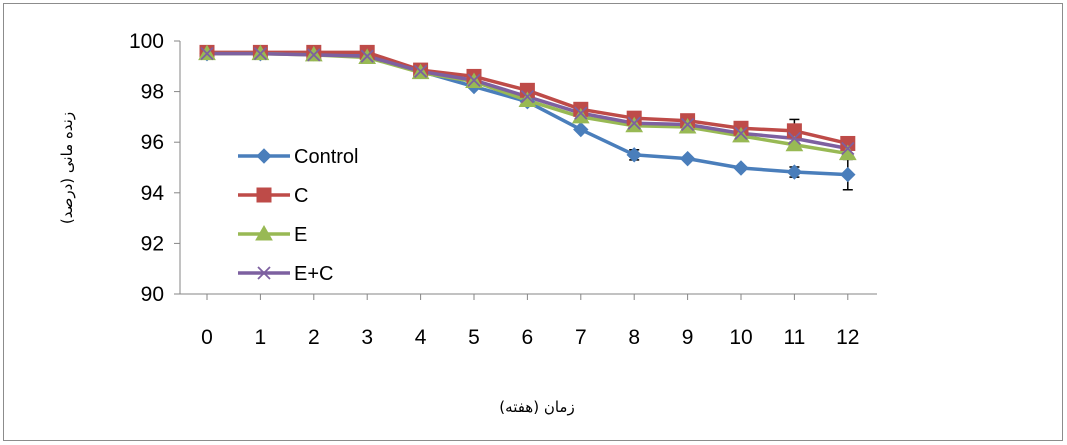 The height and width of the screenshot is (445, 1067). What do you see at coordinates (740, 337) in the screenshot?
I see `x-tick-label: 10` at bounding box center [740, 337].